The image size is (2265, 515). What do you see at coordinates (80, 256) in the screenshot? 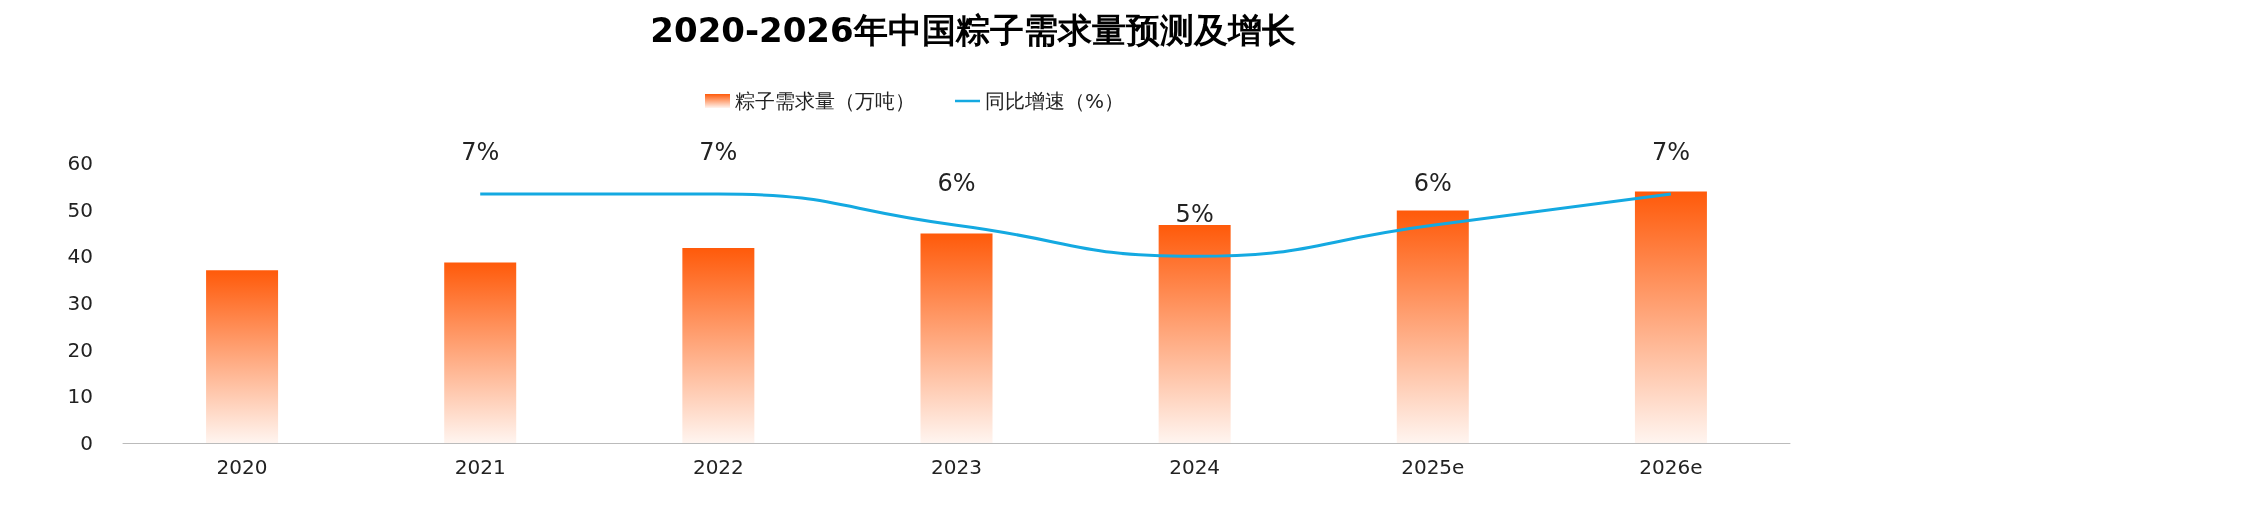
I see `y-tick-label: 40` at bounding box center [80, 256].